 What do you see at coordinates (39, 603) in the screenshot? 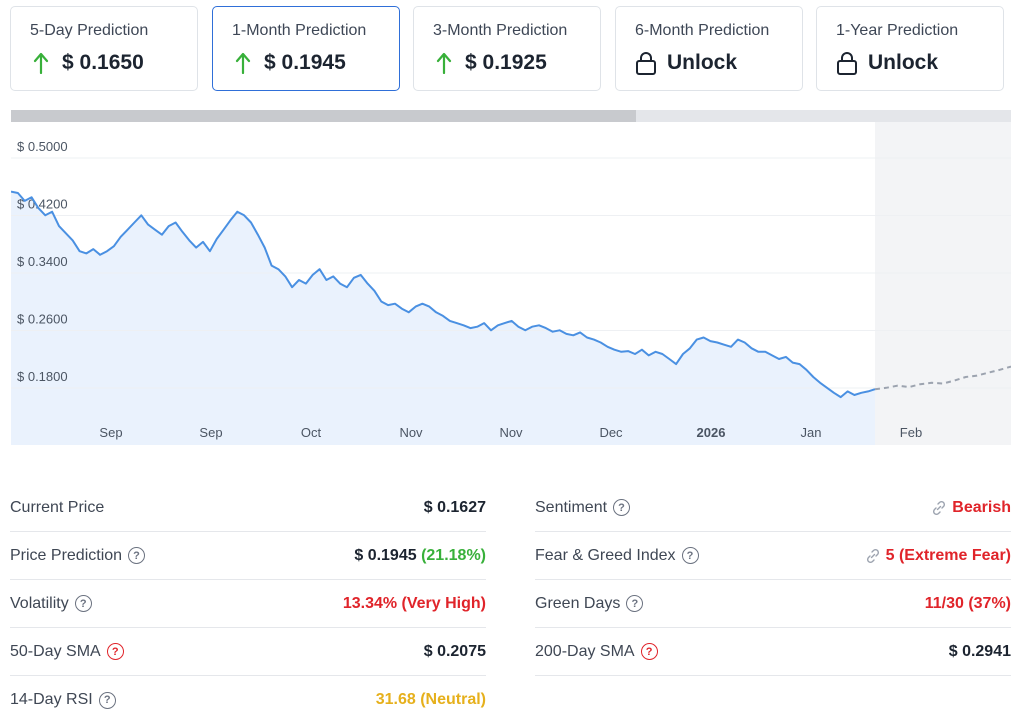
I see `stat-label: Volatility` at bounding box center [39, 603].